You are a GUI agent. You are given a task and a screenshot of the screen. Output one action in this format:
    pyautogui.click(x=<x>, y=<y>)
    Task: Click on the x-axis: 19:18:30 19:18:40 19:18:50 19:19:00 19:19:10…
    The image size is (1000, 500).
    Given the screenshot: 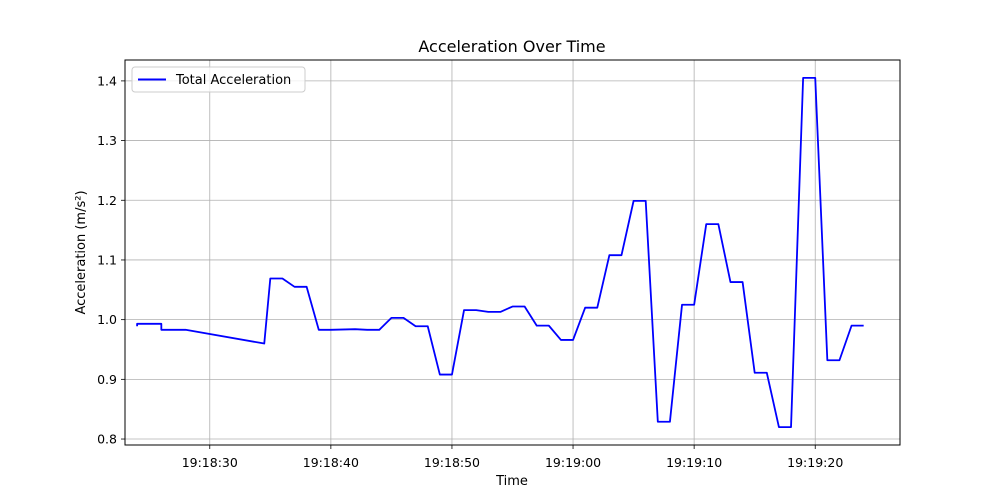 What is the action you would take?
    pyautogui.click(x=512, y=457)
    